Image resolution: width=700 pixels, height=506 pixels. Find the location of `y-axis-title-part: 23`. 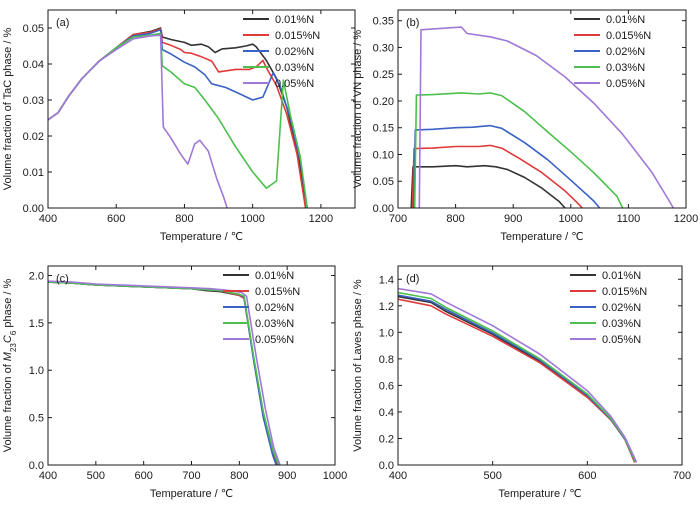

y-axis-title-part: 23 is located at coordinates (13, 347).